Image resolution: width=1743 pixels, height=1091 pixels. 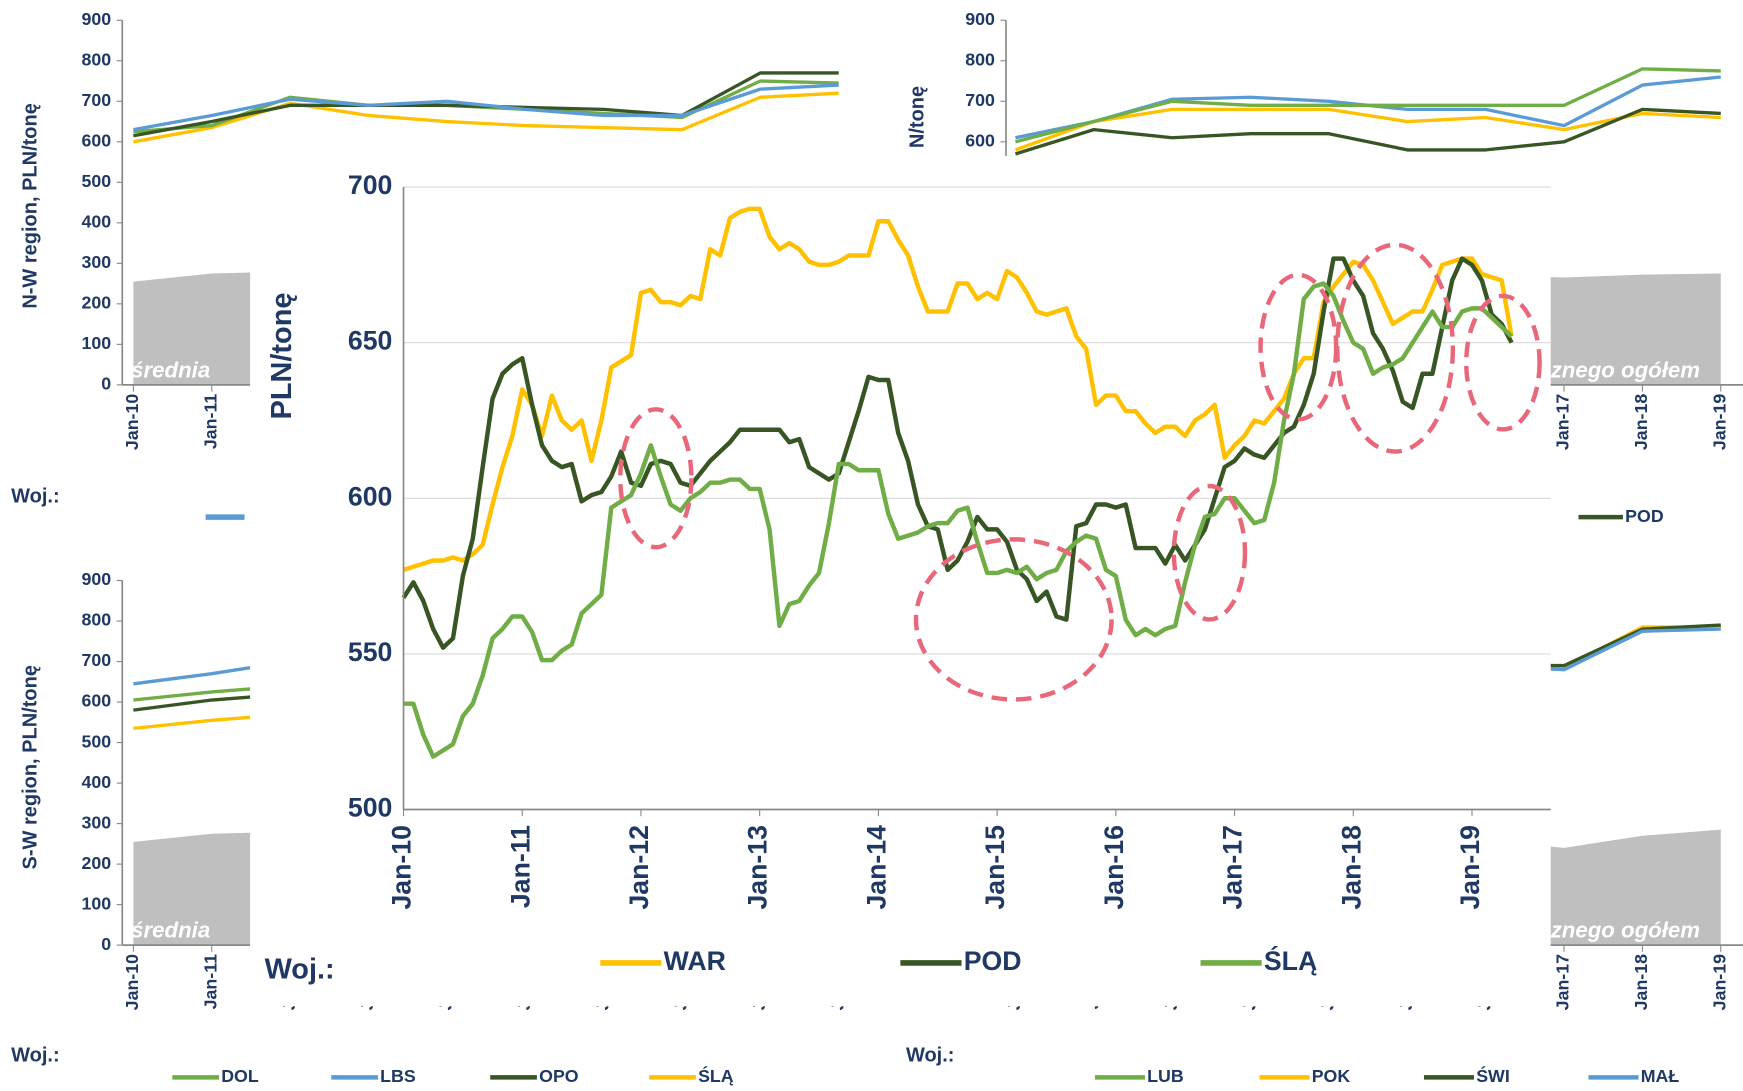 I want to click on y-axis-label: N-W region, PLN/tonę, so click(x=30, y=206).